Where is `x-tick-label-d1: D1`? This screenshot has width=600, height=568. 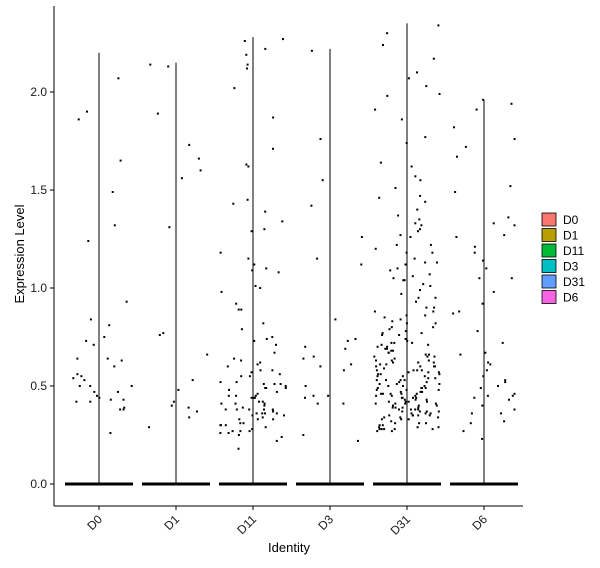
x-tick-label-d1: D1 is located at coordinates (171, 522).